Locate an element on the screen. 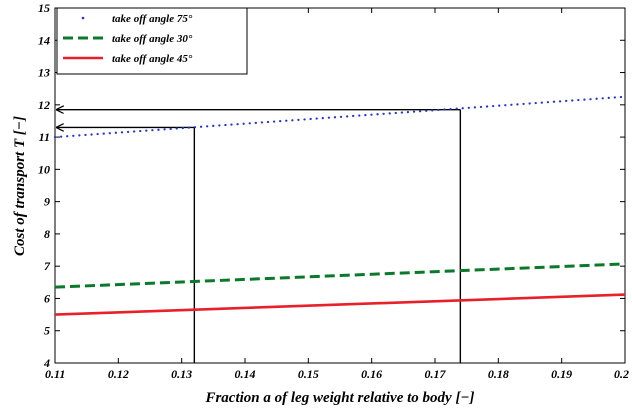 The width and height of the screenshot is (632, 414). x-tick-label: 0.14 is located at coordinates (245, 374).